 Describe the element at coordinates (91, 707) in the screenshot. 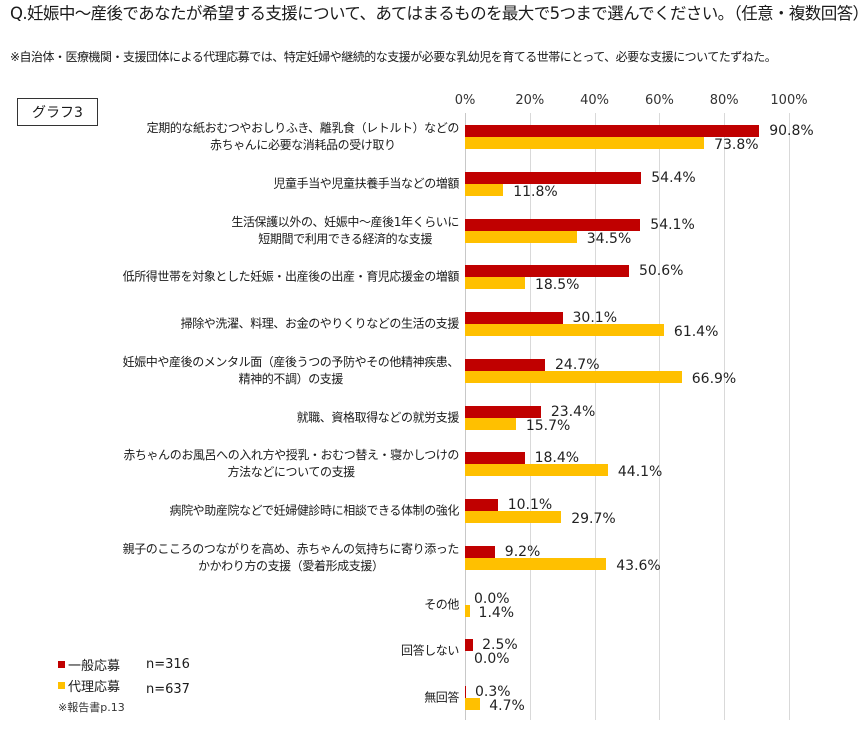

I see `source-note: ※報告書p.13` at that location.